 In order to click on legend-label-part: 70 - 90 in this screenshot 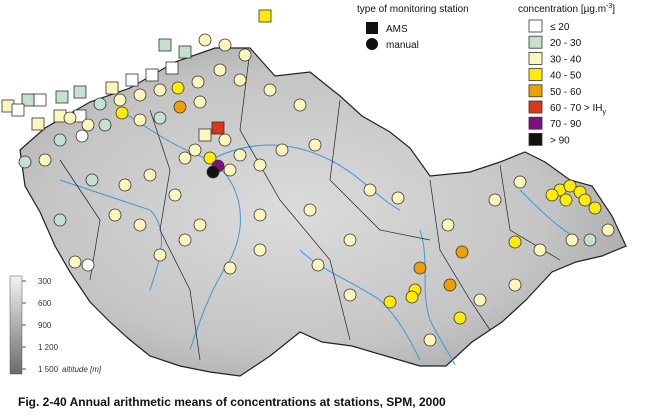, I will do `click(566, 124)`.